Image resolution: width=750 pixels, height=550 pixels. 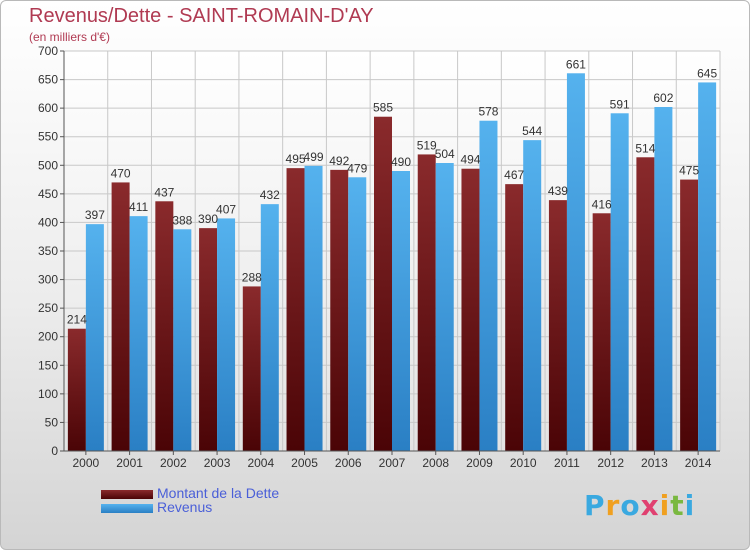 I want to click on proxiti-logo: Proxiti, so click(x=639, y=505).